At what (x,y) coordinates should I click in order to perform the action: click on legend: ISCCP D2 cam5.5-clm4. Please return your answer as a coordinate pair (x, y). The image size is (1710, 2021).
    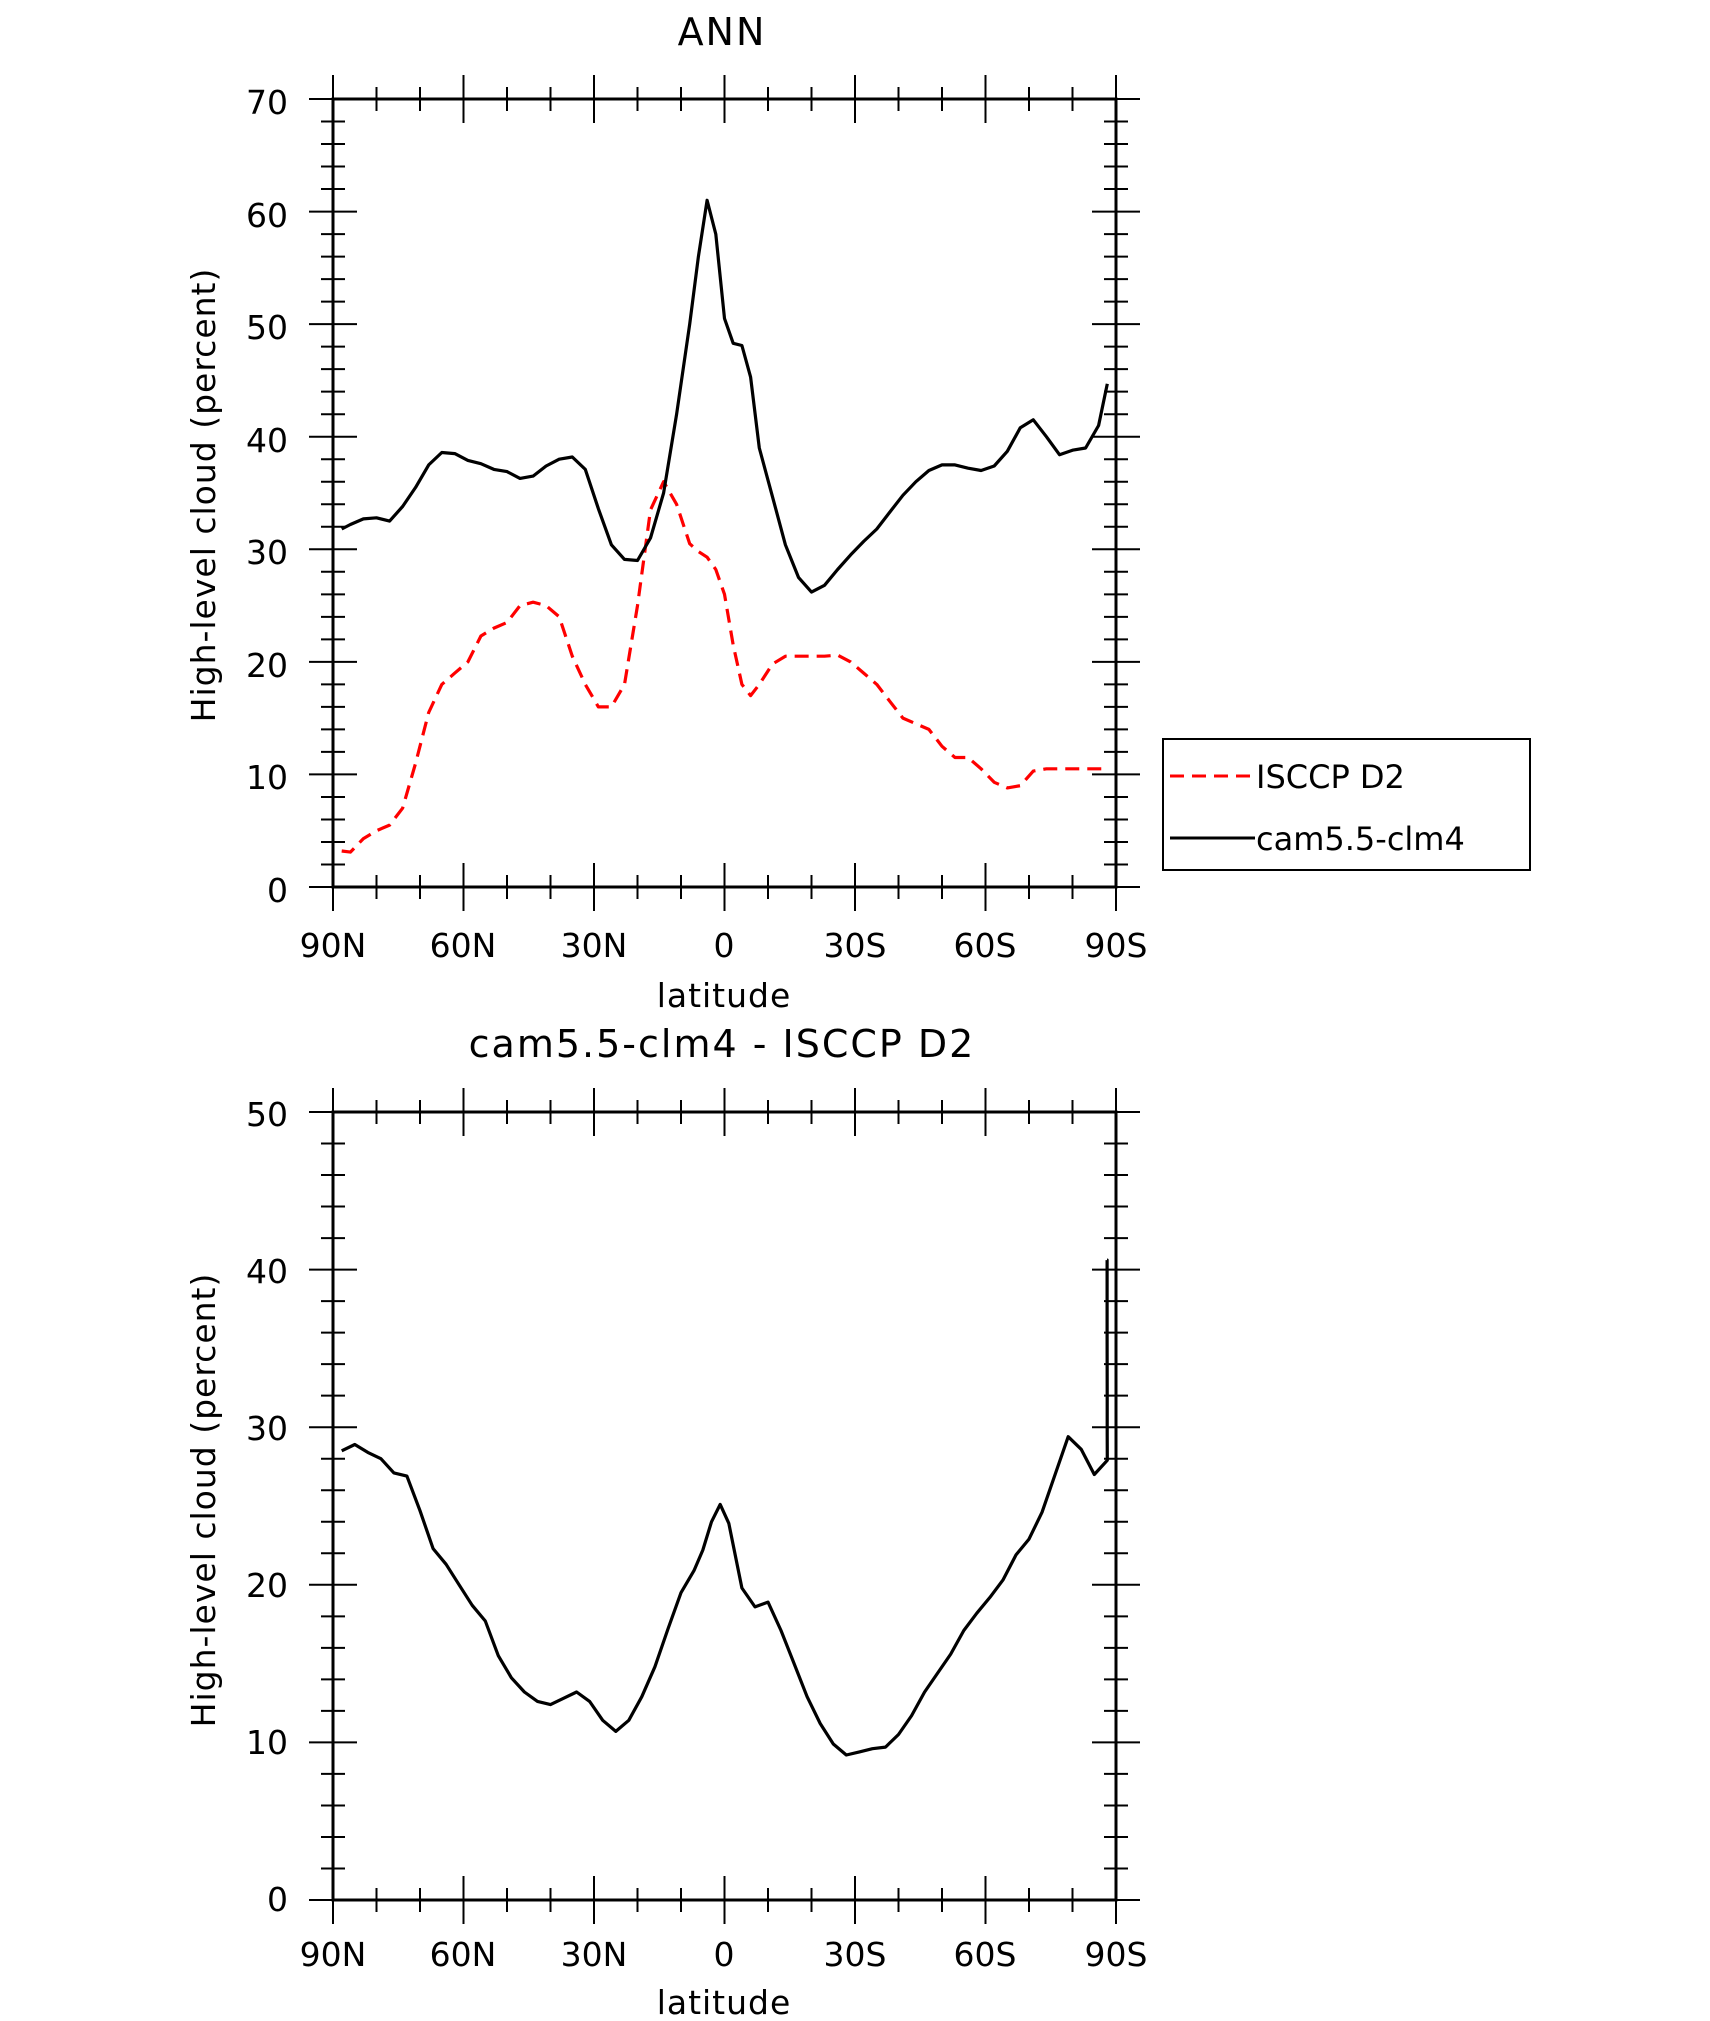
    Looking at the image, I should click on (1346, 804).